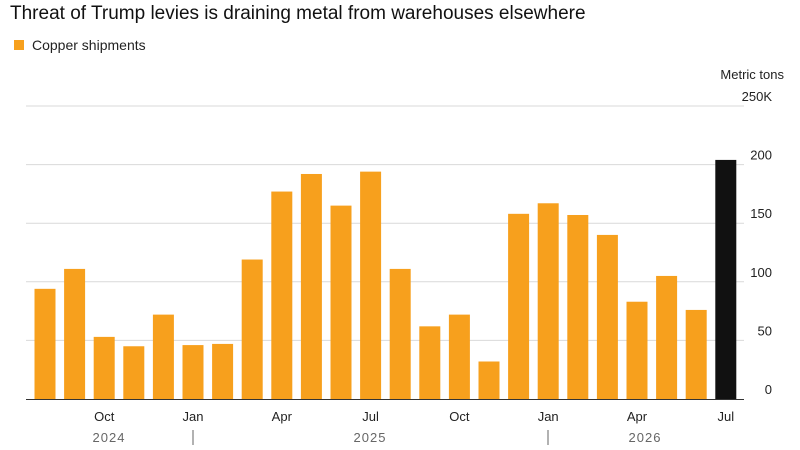 This screenshot has height=450, width=800. Describe the element at coordinates (761, 213) in the screenshot. I see `y-tick-label: 150` at that location.